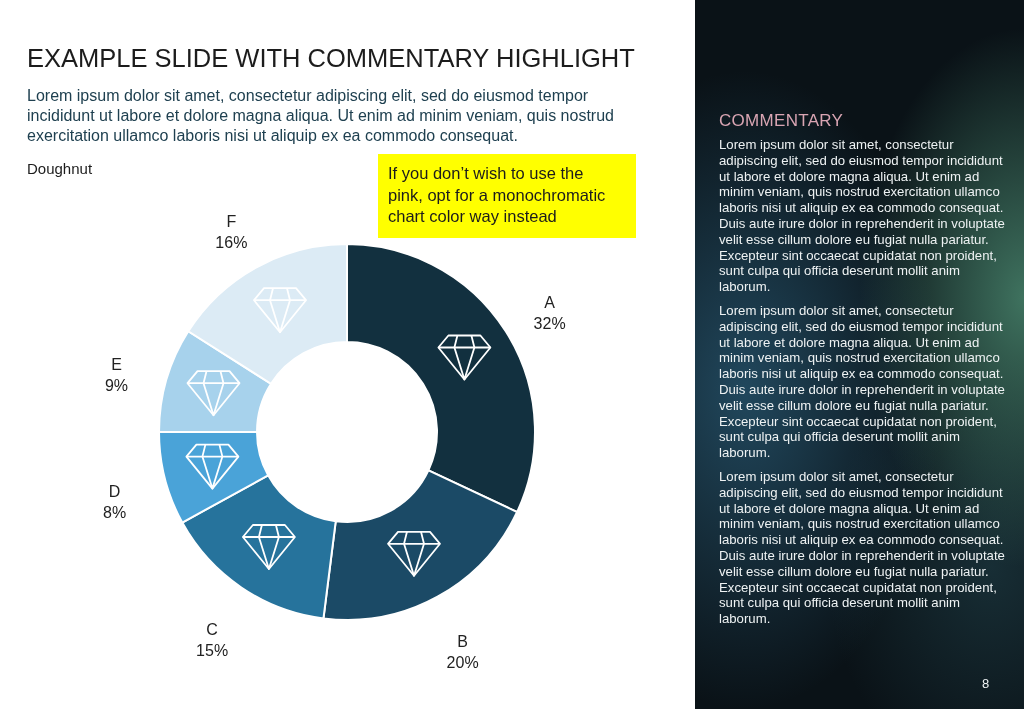 Image resolution: width=1024 pixels, height=709 pixels. I want to click on data-label: 9%, so click(116, 386).